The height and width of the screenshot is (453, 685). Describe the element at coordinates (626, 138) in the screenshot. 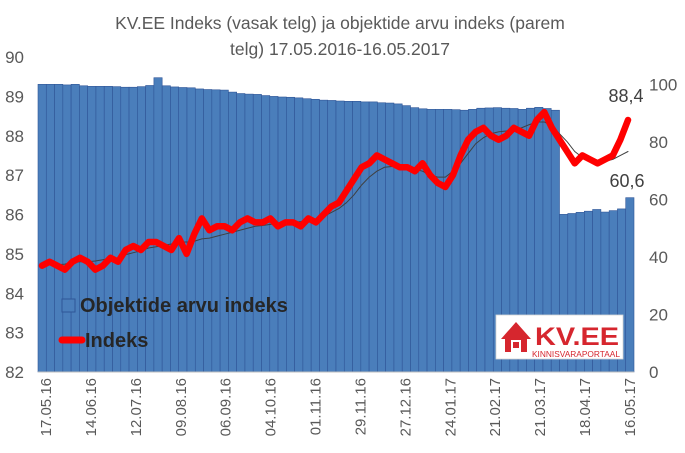

I see `annotations: 88,4 60,6` at that location.